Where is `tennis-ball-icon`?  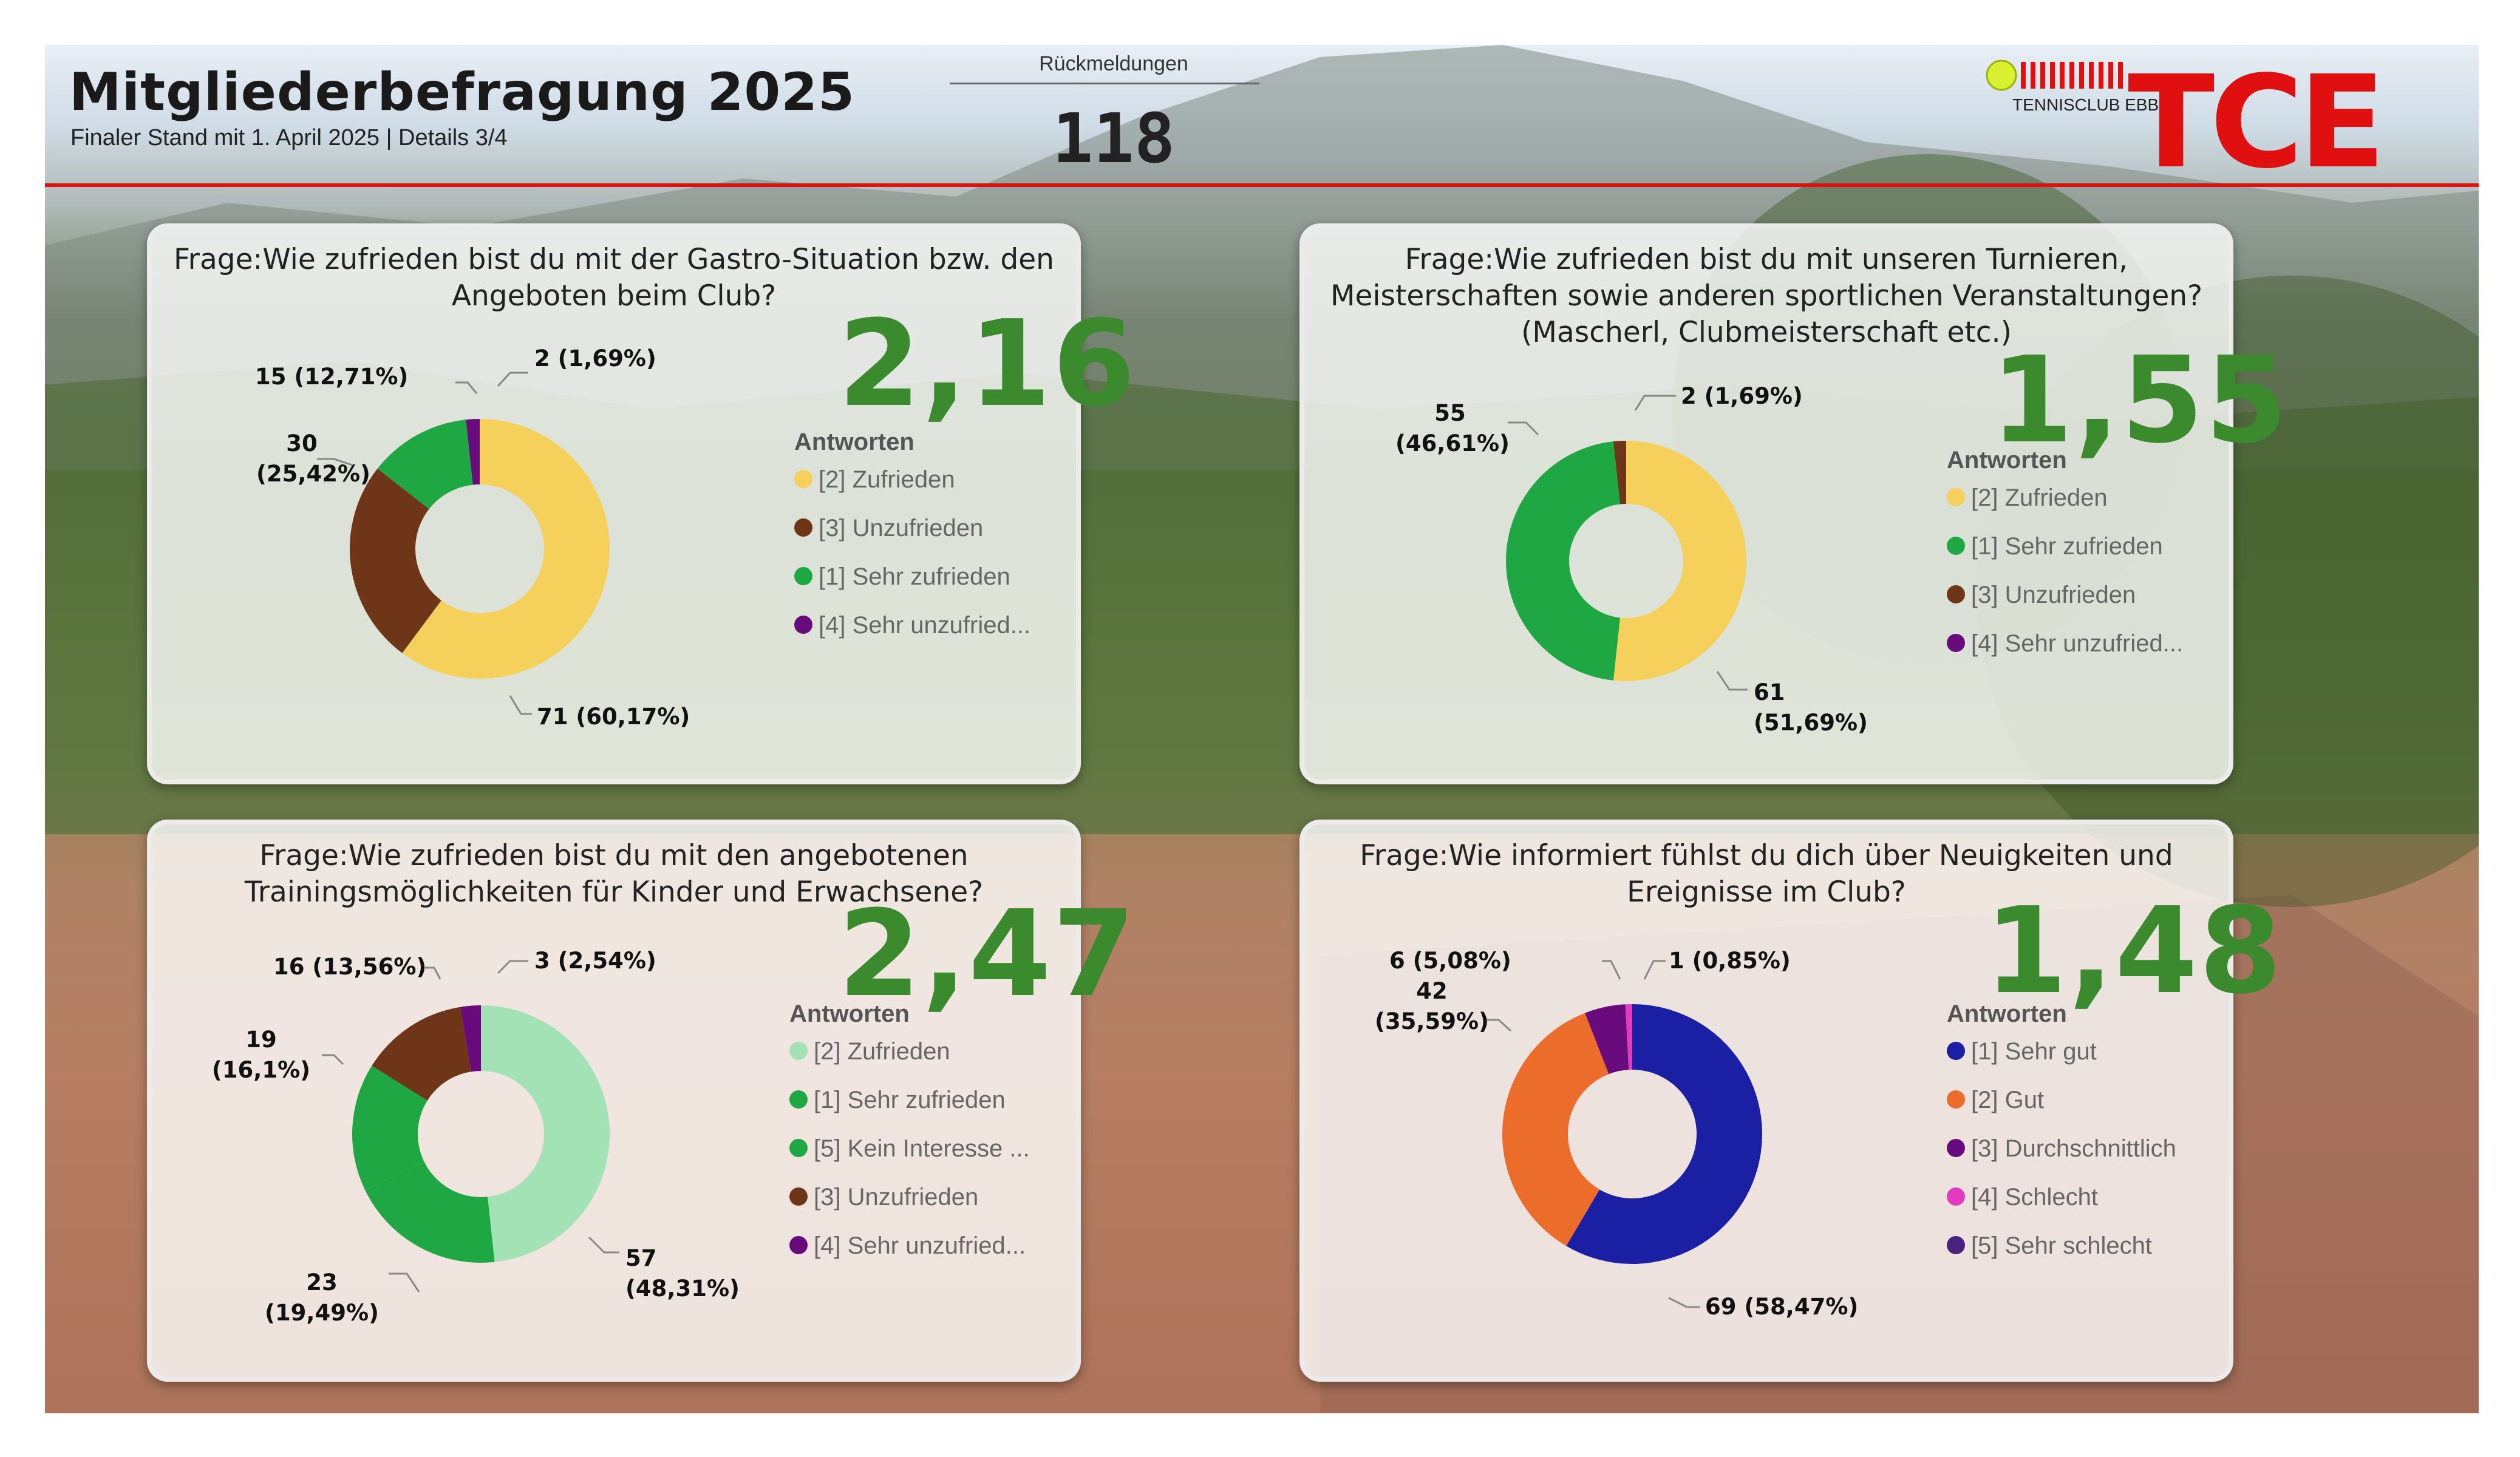
tennis-ball-icon is located at coordinates (2001, 75).